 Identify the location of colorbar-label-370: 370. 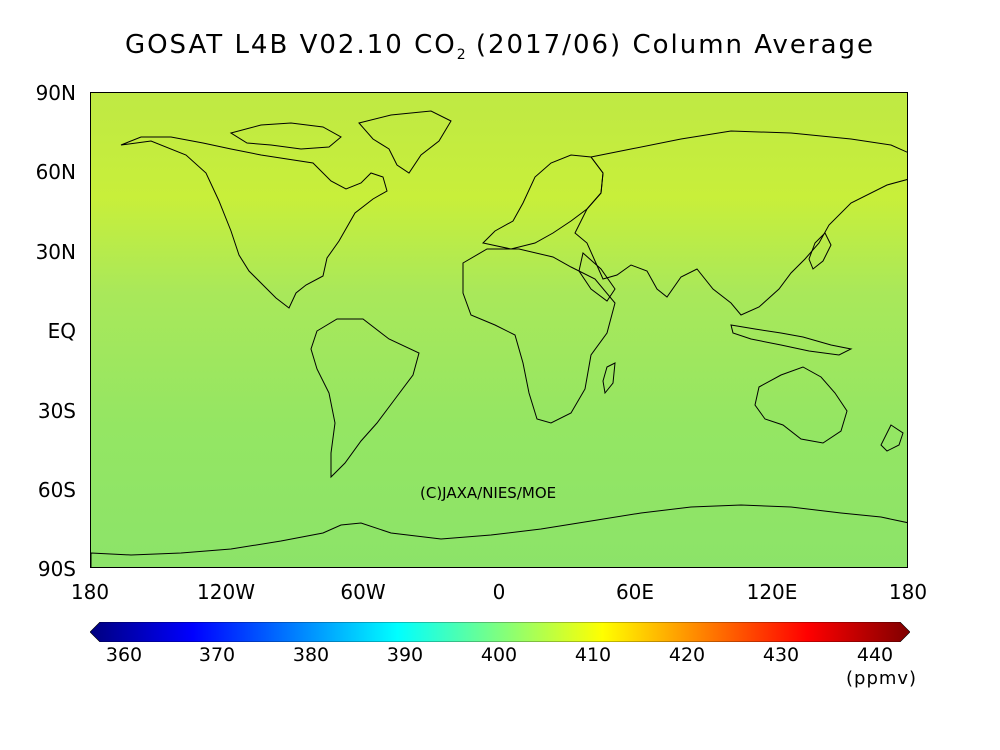
(217, 655).